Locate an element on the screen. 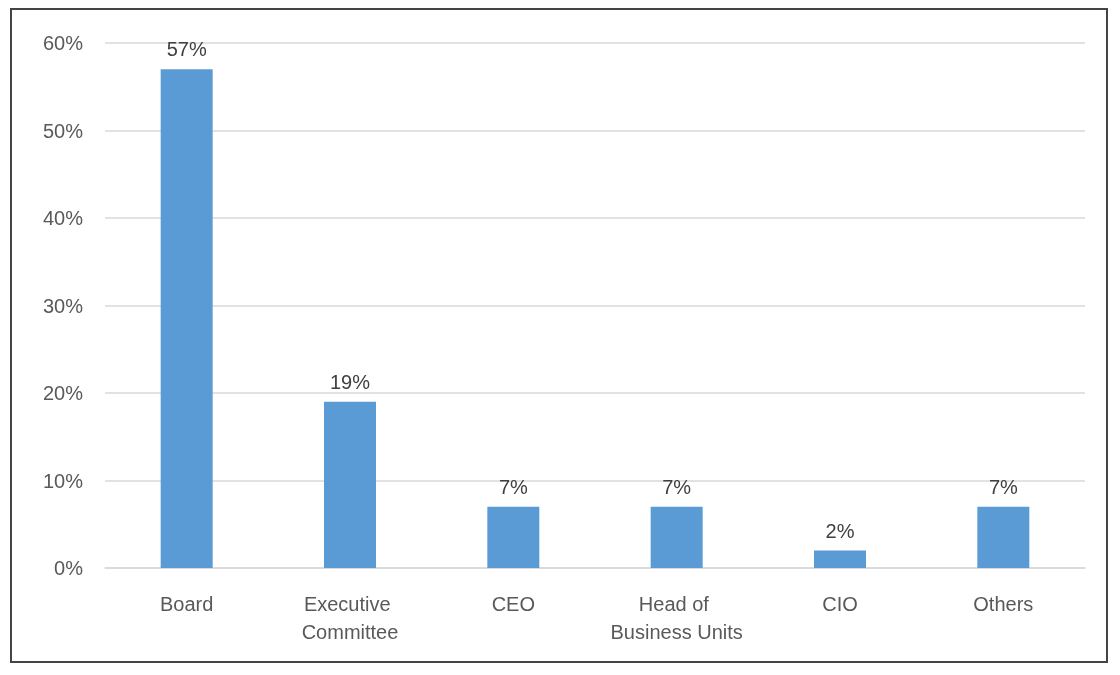 This screenshot has width=1120, height=675. x-tick-label: Others is located at coordinates (1003, 604).